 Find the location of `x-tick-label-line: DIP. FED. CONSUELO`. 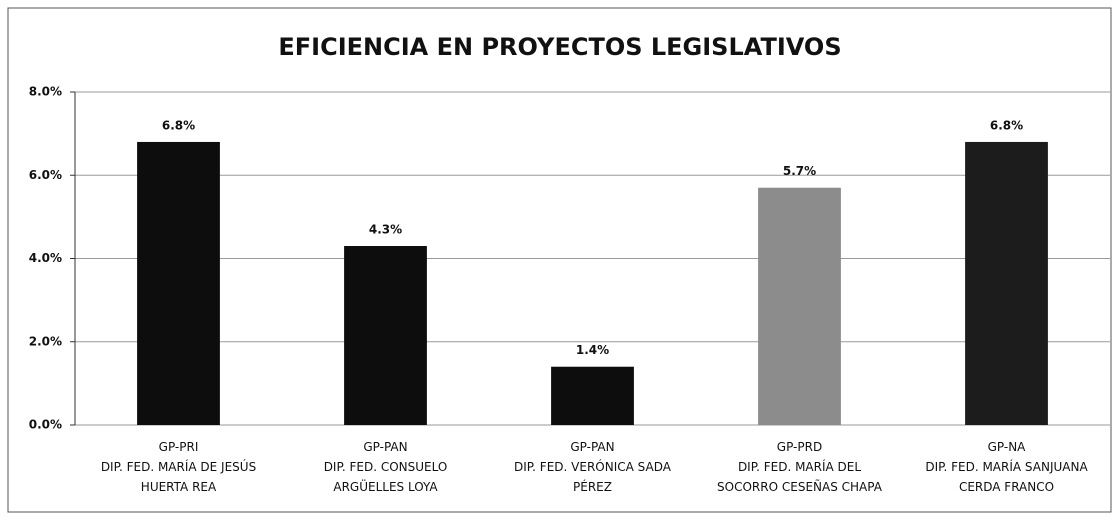

x-tick-label-line: DIP. FED. CONSUELO is located at coordinates (386, 467).